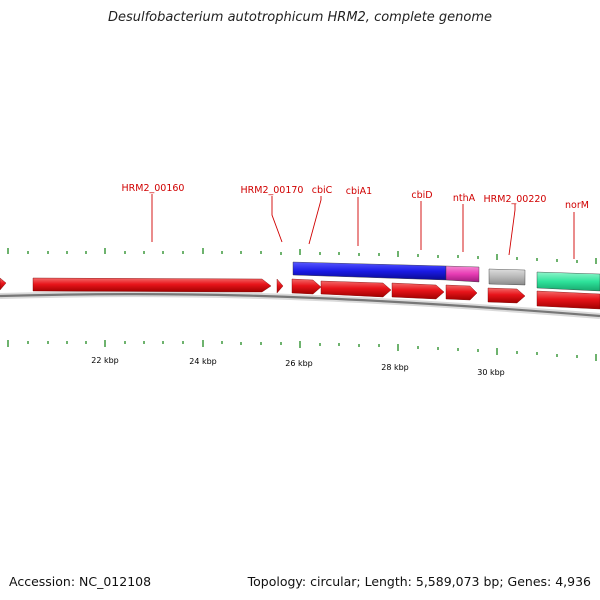 This screenshot has width=600, height=600. Describe the element at coordinates (462, 274) in the screenshot. I see `cog-block-magenta` at that location.